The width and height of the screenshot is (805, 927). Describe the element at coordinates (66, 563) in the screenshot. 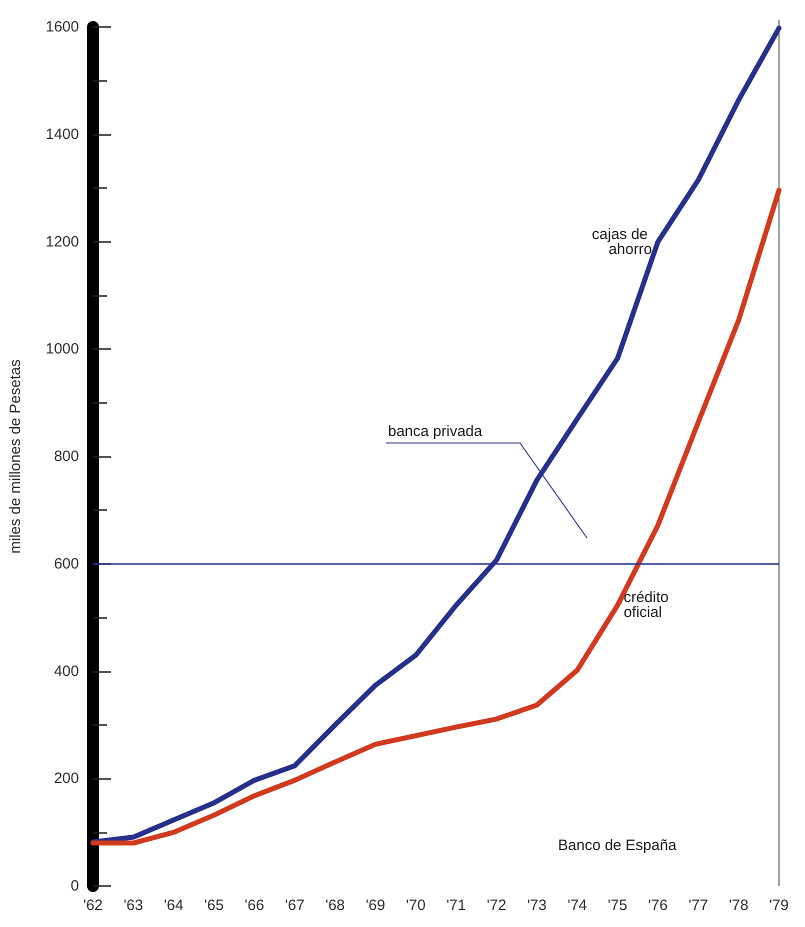

I see `y-tick-label: 600` at that location.